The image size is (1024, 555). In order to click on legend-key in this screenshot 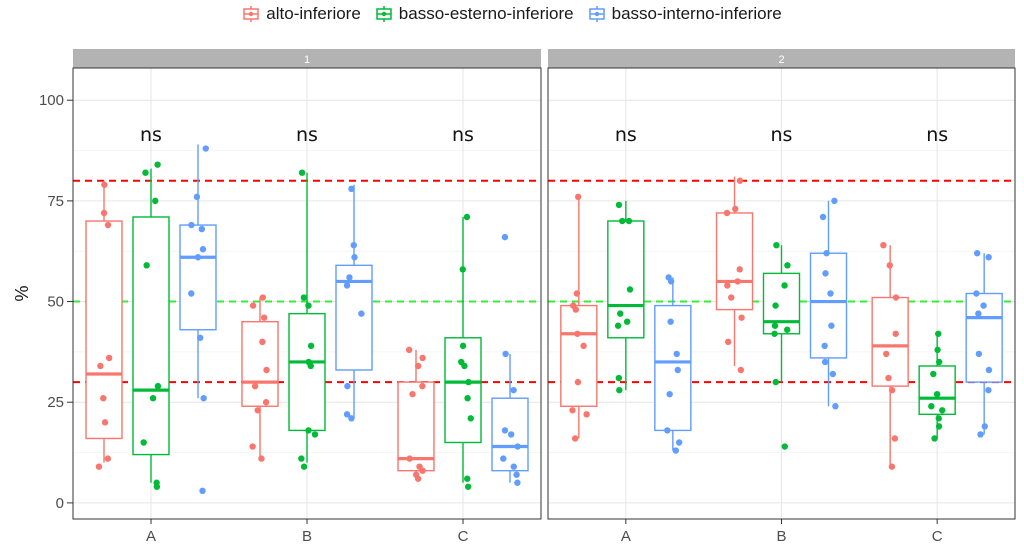, I will do `click(384, 14)`.